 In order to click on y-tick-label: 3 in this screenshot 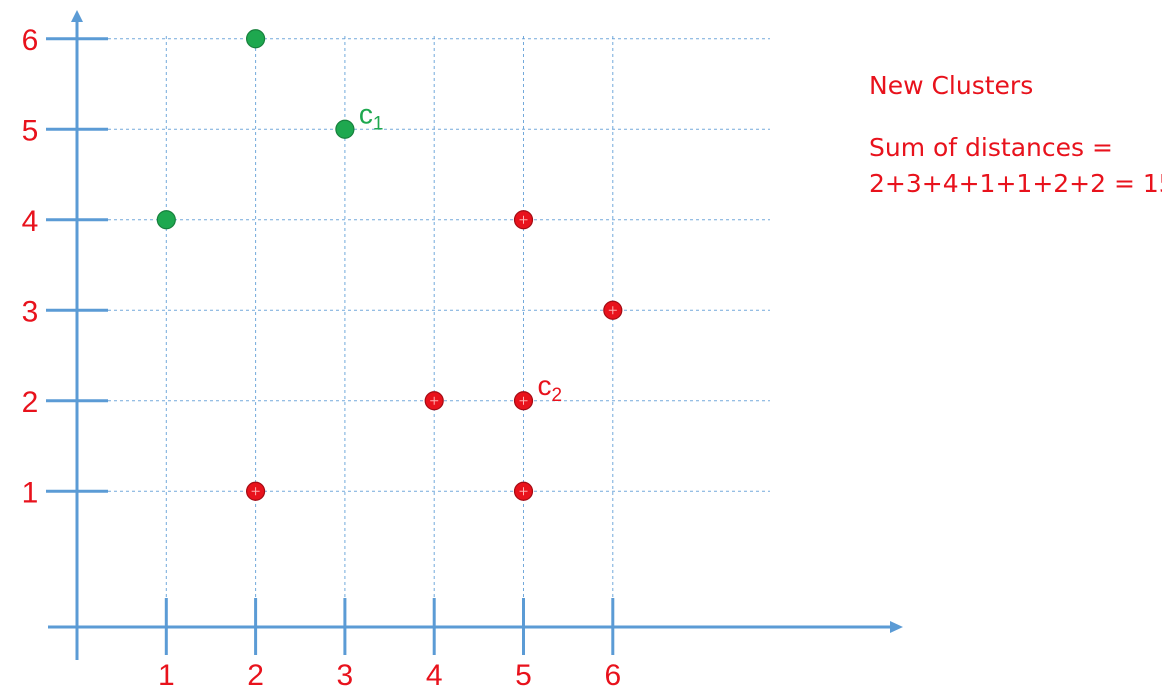, I will do `click(30, 311)`.